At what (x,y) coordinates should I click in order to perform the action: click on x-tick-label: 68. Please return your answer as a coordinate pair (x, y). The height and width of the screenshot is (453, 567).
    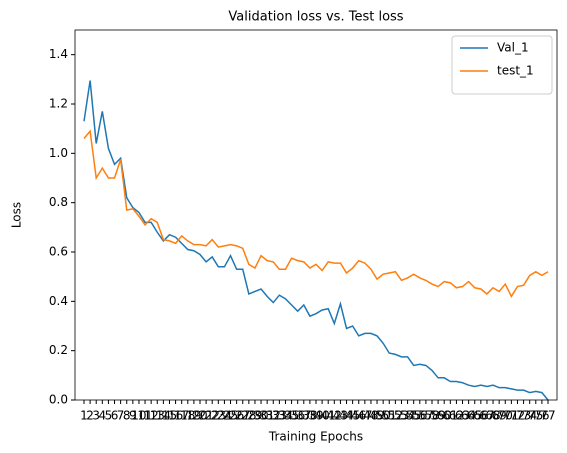
    Looking at the image, I should click on (492, 416).